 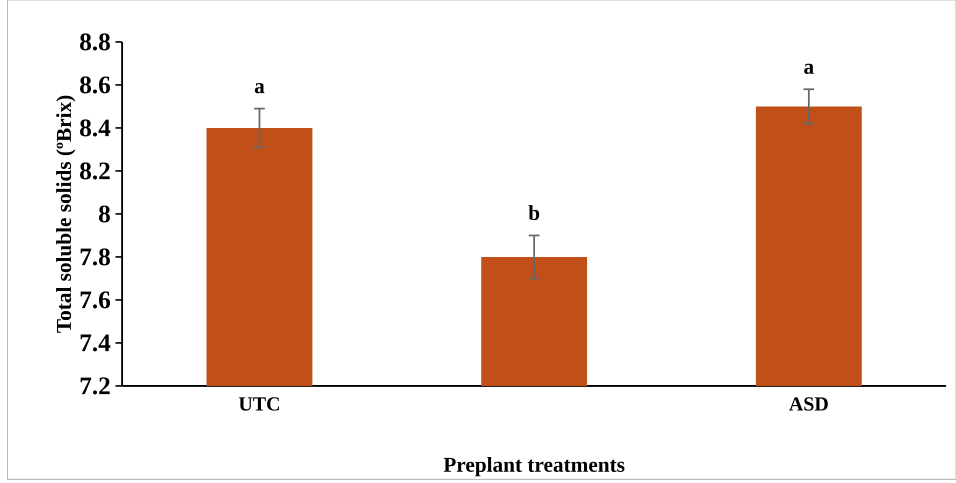 What do you see at coordinates (95, 171) in the screenshot?
I see `y-tick-label: 8.2` at bounding box center [95, 171].